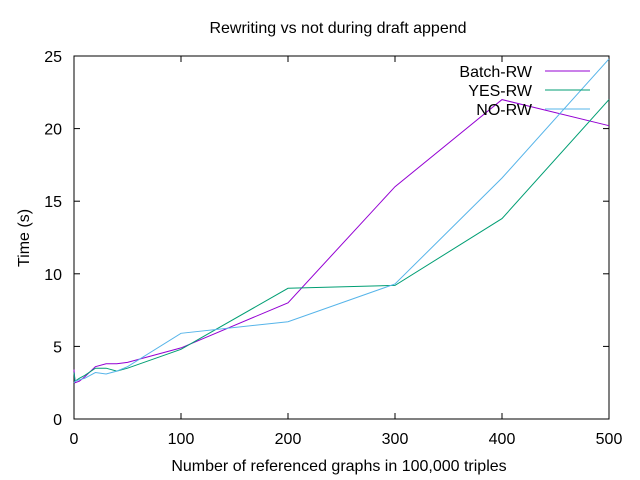 Image resolution: width=640 pixels, height=480 pixels. Describe the element at coordinates (53, 202) in the screenshot. I see `y-tick-label: 15` at that location.